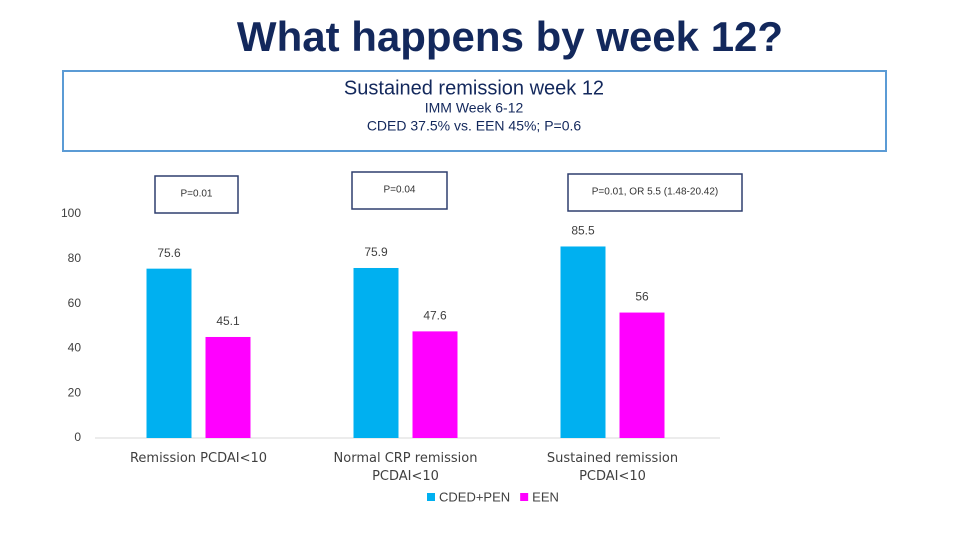 This screenshot has width=960, height=540. What do you see at coordinates (75, 392) in the screenshot?
I see `y-tick-label: 20` at bounding box center [75, 392].